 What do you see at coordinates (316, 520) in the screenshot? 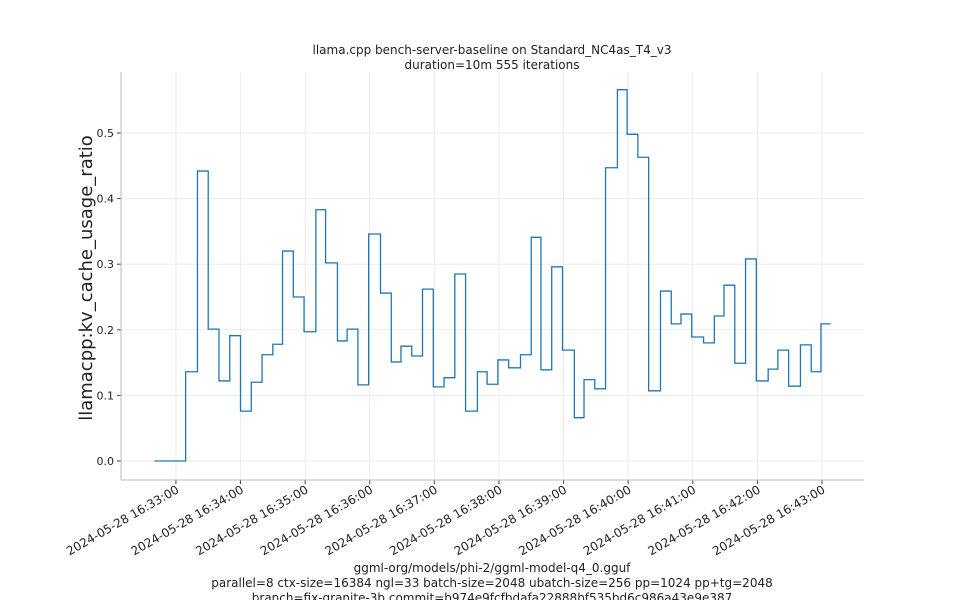
I see `x-tick-label: 2024-05-28 16:36:00` at bounding box center [316, 520].